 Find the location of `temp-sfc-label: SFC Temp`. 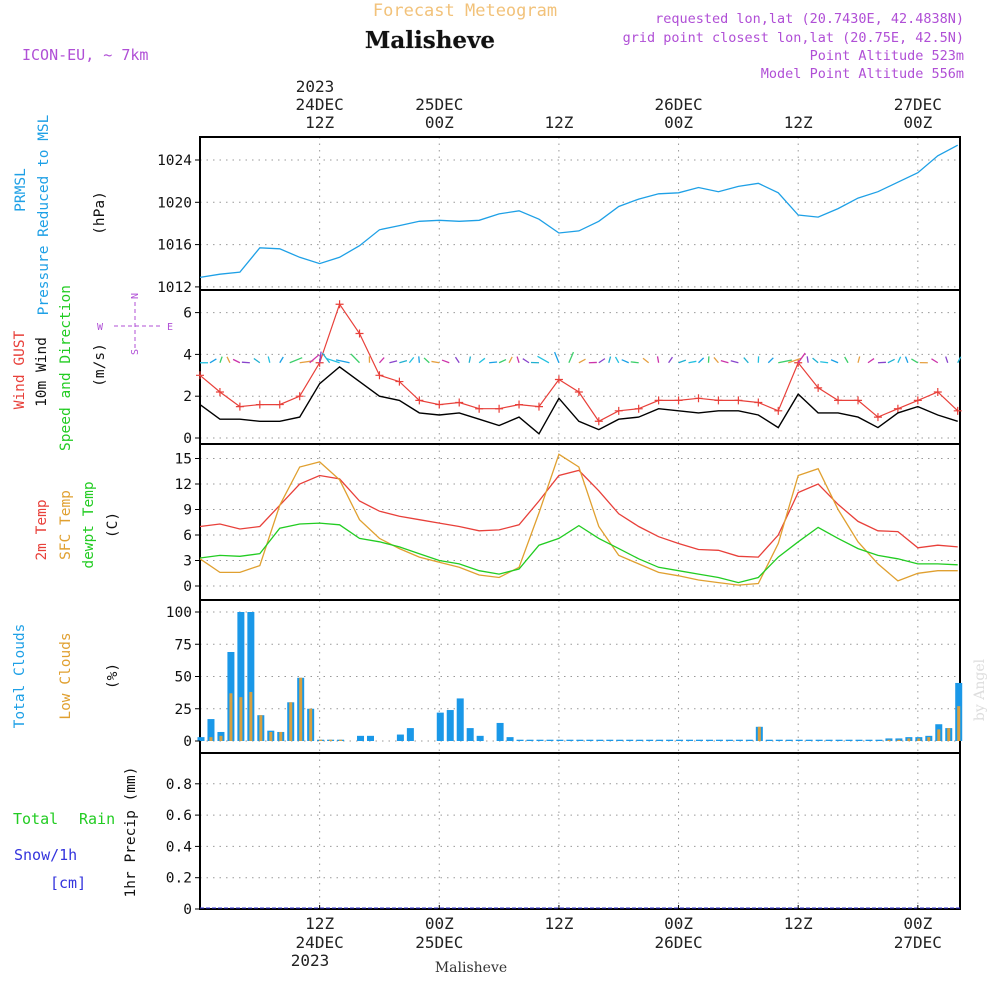

temp-sfc-label: SFC Temp is located at coordinates (66, 525).